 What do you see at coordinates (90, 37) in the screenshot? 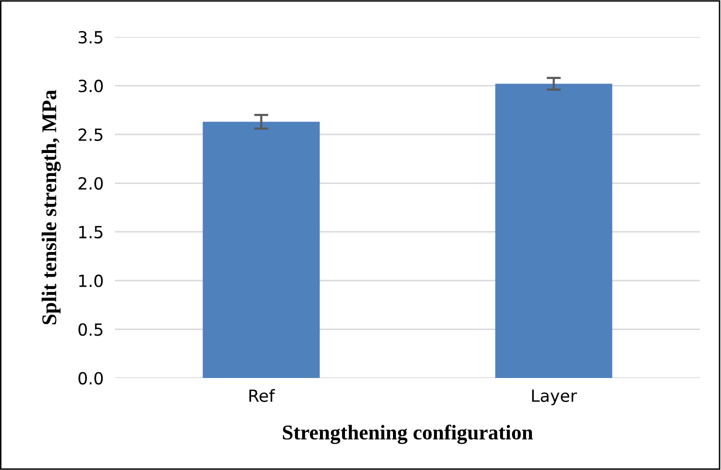
I see `y-tick-label: 3.5` at bounding box center [90, 37].